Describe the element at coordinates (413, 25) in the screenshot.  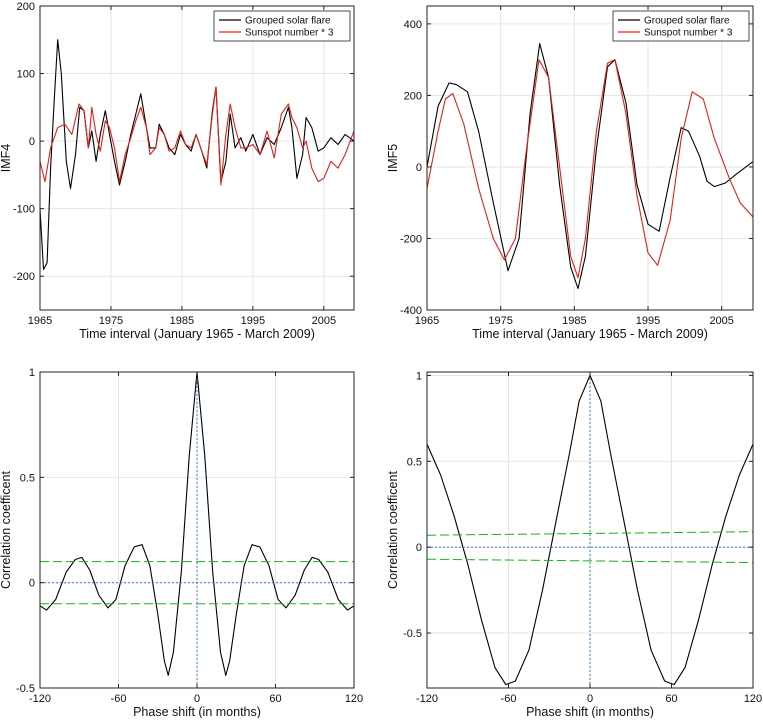
I see `y-tick-label: 400` at that location.